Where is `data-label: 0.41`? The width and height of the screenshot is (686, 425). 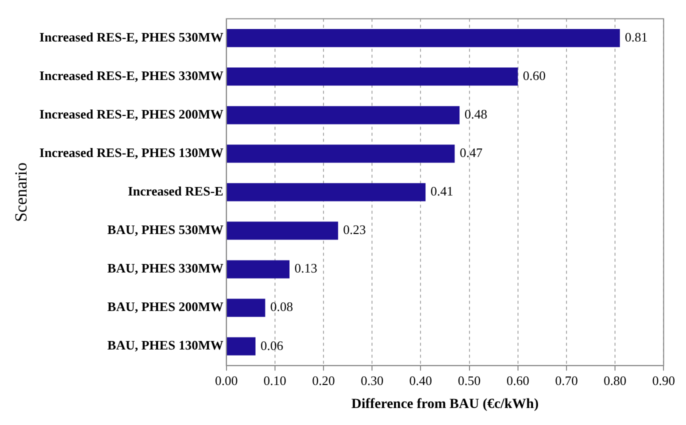 data-label: 0.41 is located at coordinates (442, 191).